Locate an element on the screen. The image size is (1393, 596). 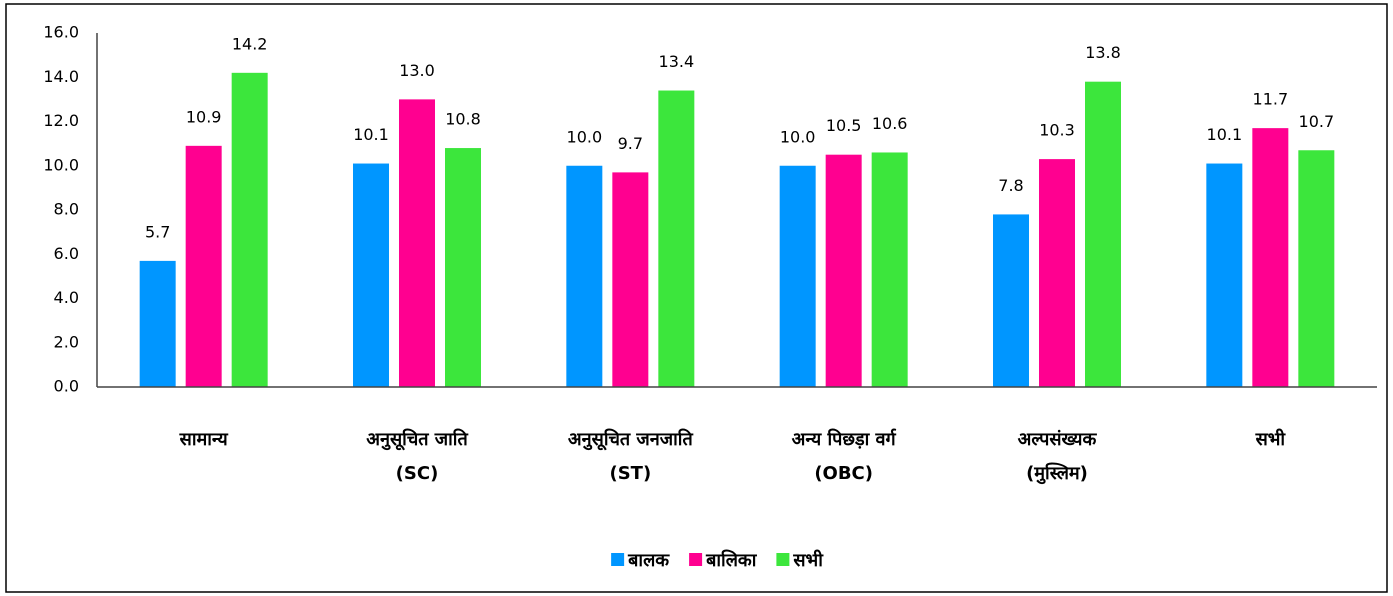
y-tick-label: 14.0 is located at coordinates (61, 76).